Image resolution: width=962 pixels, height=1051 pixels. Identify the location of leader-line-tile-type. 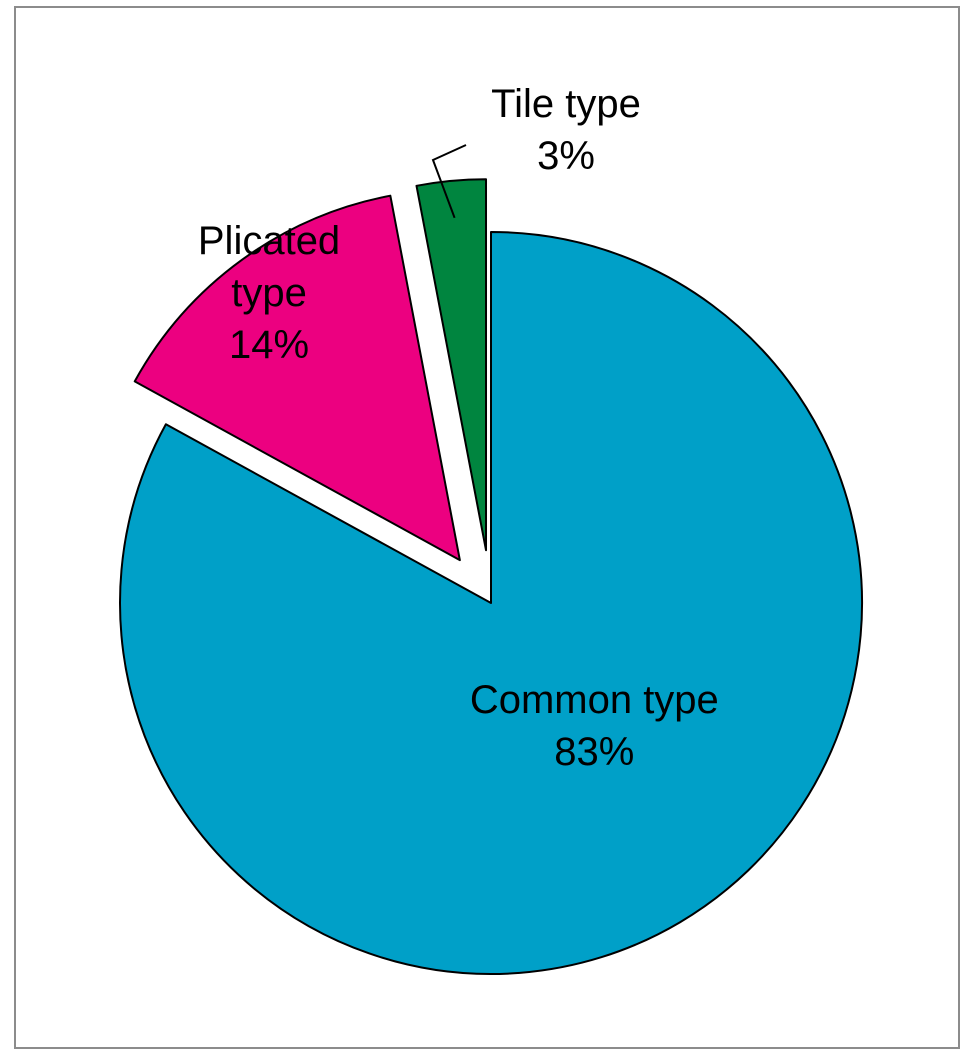
(449, 181).